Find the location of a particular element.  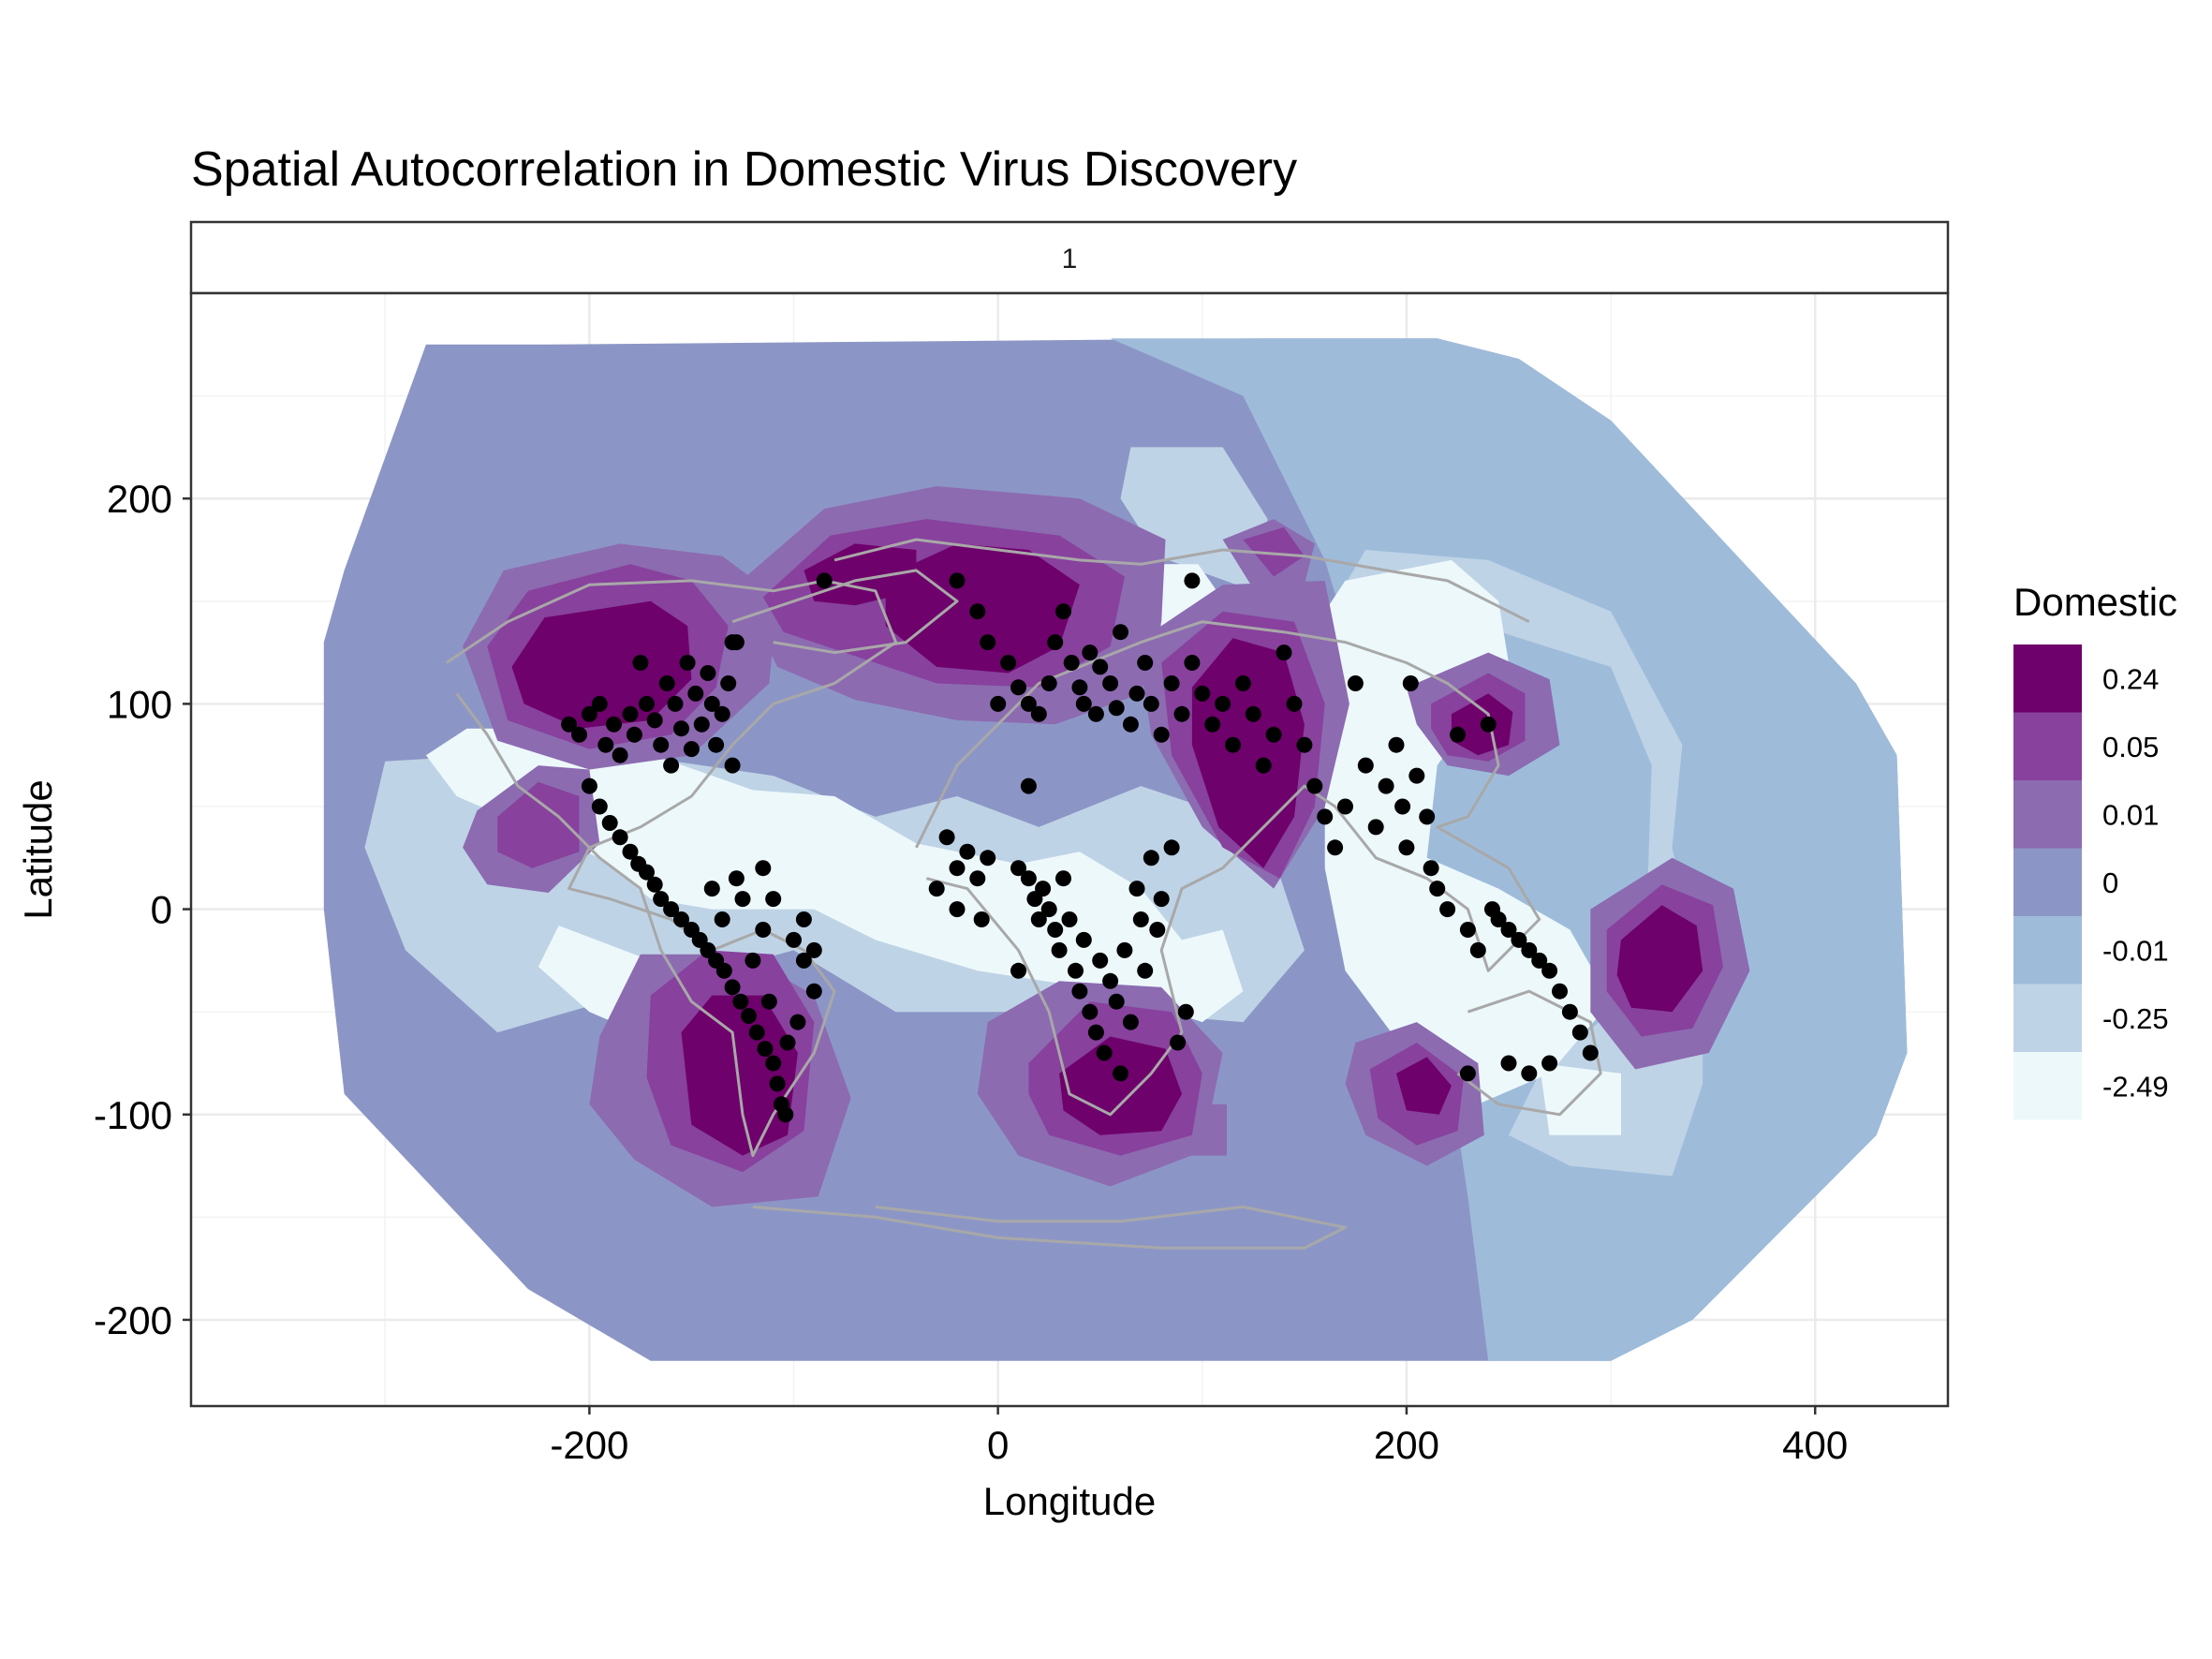

legend-label: 0.01 is located at coordinates (2130, 814).